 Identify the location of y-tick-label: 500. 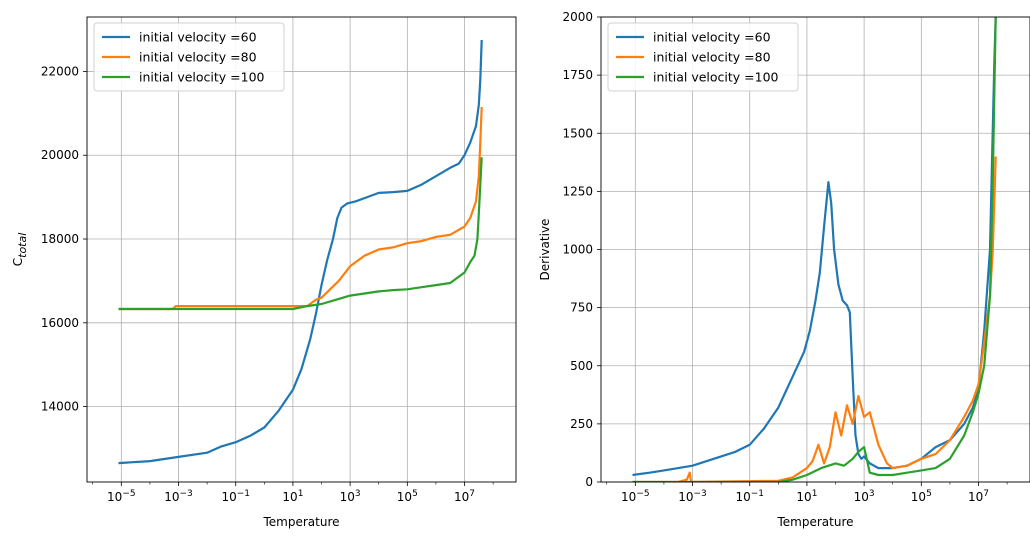
(581, 366).